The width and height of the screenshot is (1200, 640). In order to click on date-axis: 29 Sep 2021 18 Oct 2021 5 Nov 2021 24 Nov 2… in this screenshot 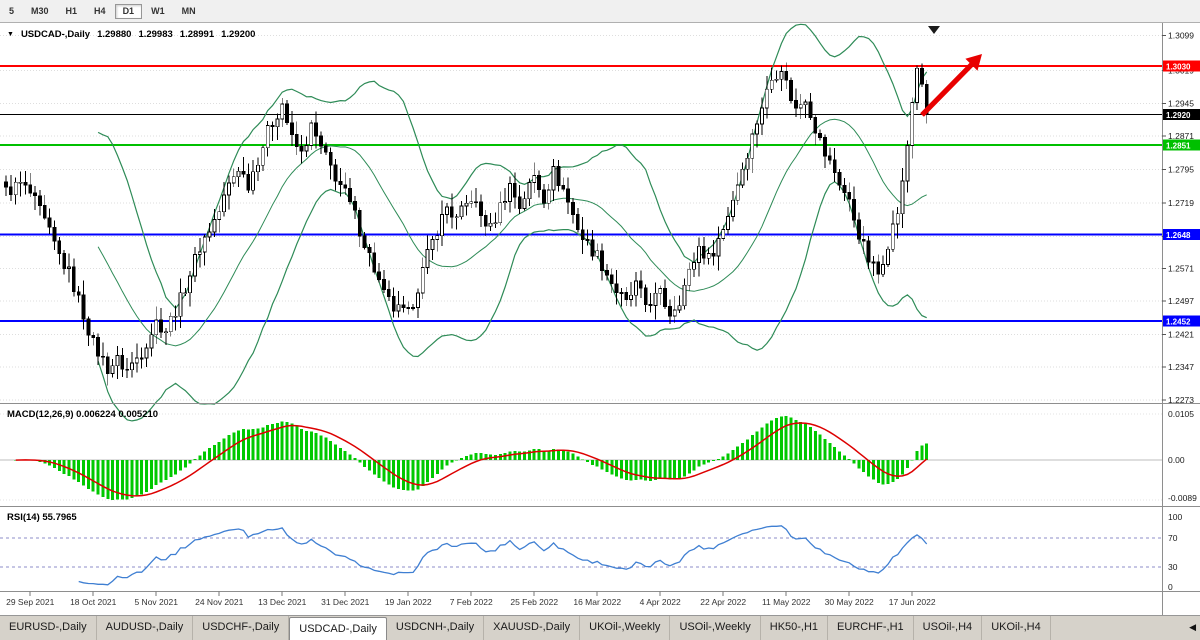, I will do `click(471, 599)`.